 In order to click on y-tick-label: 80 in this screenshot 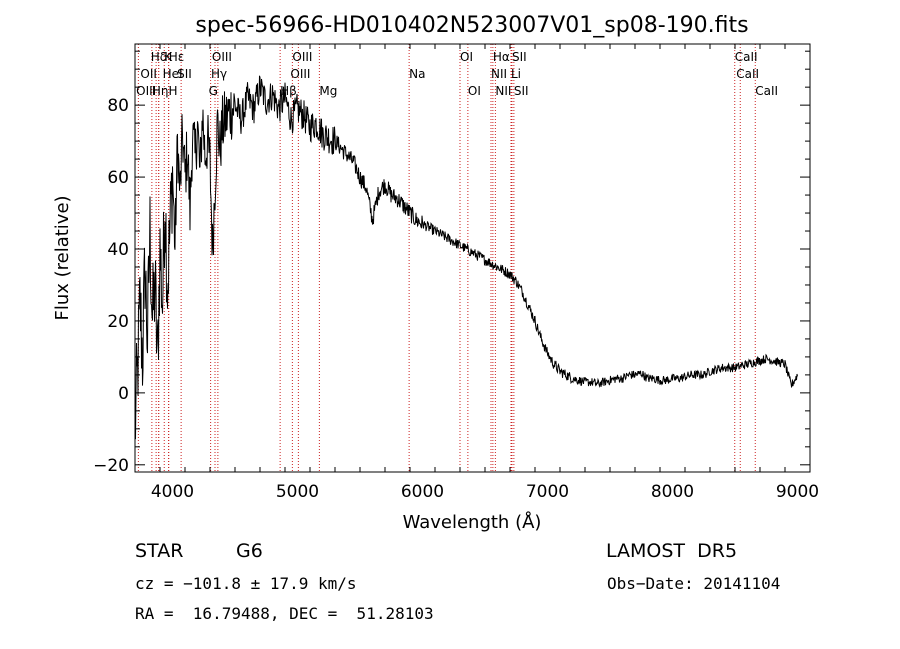, I will do `click(118, 106)`.